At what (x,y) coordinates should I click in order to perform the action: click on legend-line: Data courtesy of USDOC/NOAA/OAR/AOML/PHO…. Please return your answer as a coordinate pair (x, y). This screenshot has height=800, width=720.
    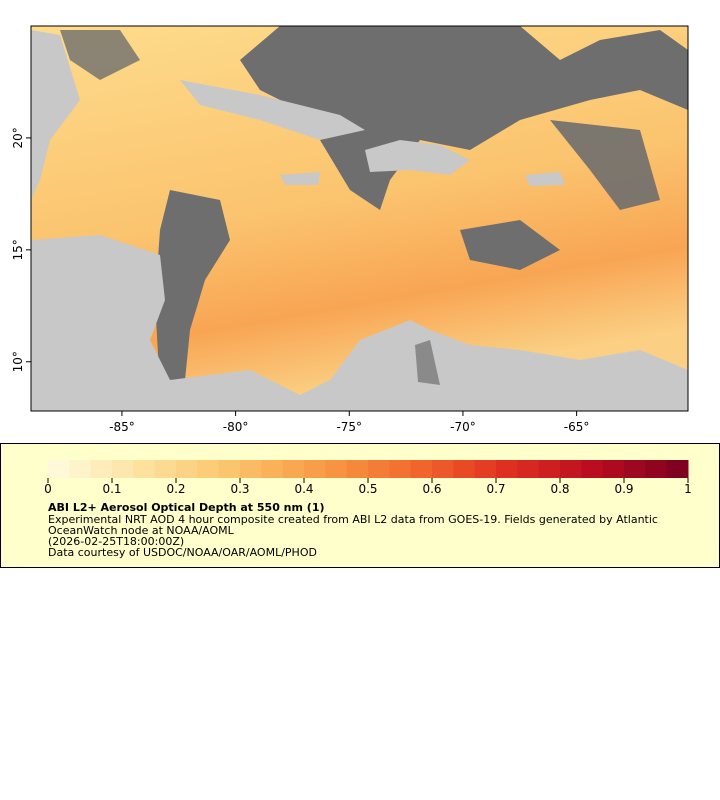
    Looking at the image, I should click on (182, 552).